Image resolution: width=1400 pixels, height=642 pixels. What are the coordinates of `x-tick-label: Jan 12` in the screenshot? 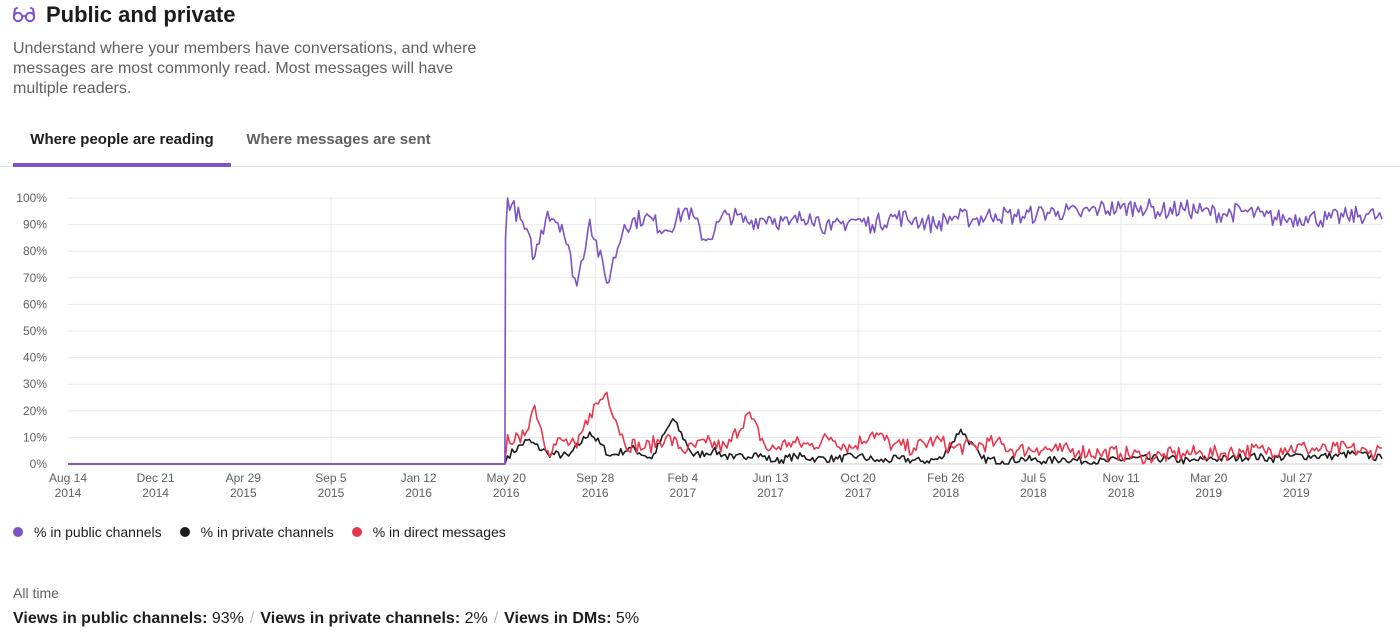 It's located at (419, 478).